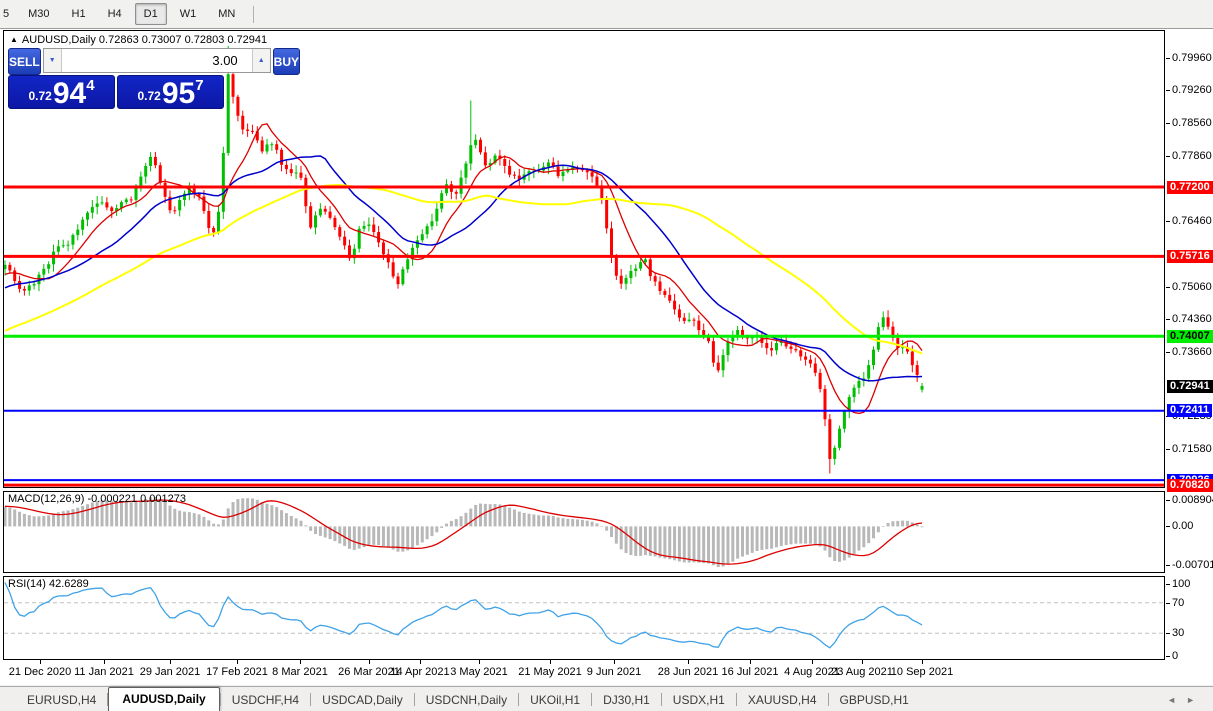 The height and width of the screenshot is (711, 1213). I want to click on macd-label: MACD(12,26,9) -0.000221 0.001273, so click(97, 499).